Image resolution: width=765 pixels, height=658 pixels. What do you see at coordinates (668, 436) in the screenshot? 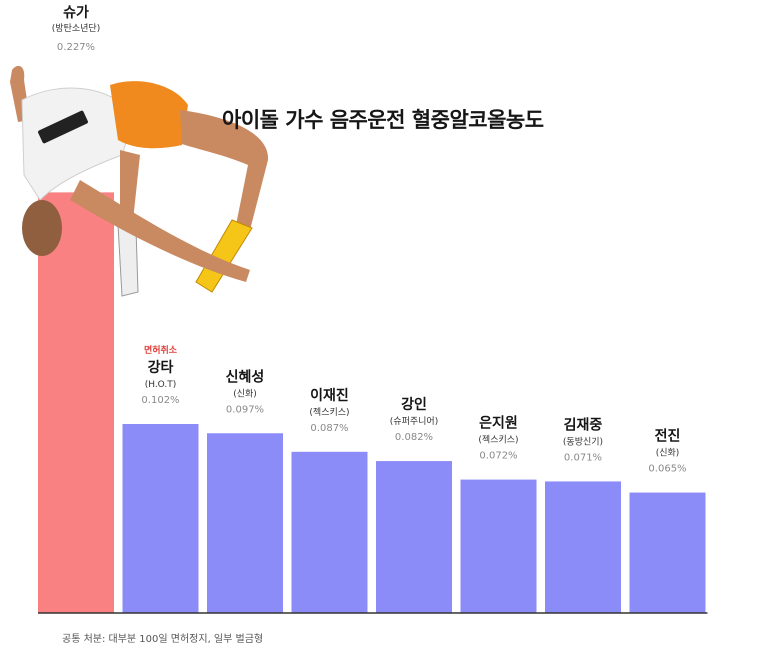
I see `category-label-8: 전진` at bounding box center [668, 436].